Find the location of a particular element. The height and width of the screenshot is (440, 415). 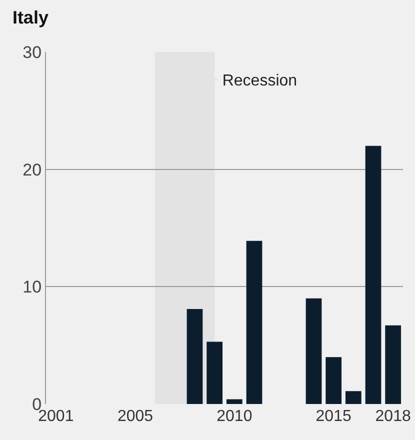

y-tick-label: 20 is located at coordinates (32, 170).